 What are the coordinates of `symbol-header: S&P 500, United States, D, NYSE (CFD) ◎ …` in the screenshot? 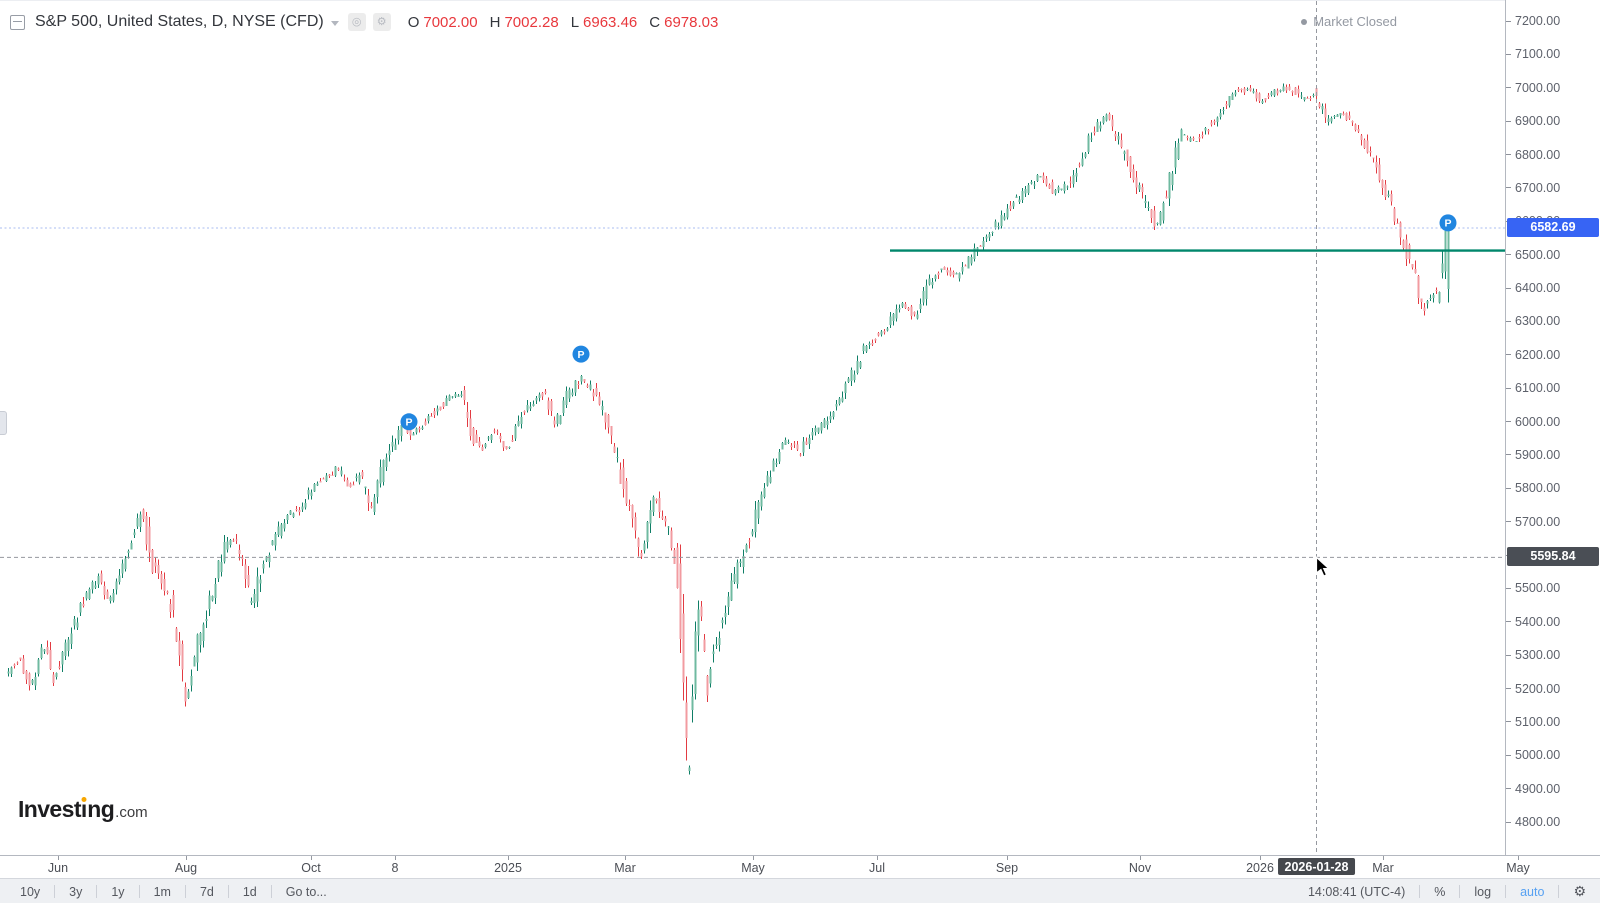 It's located at (364, 22).